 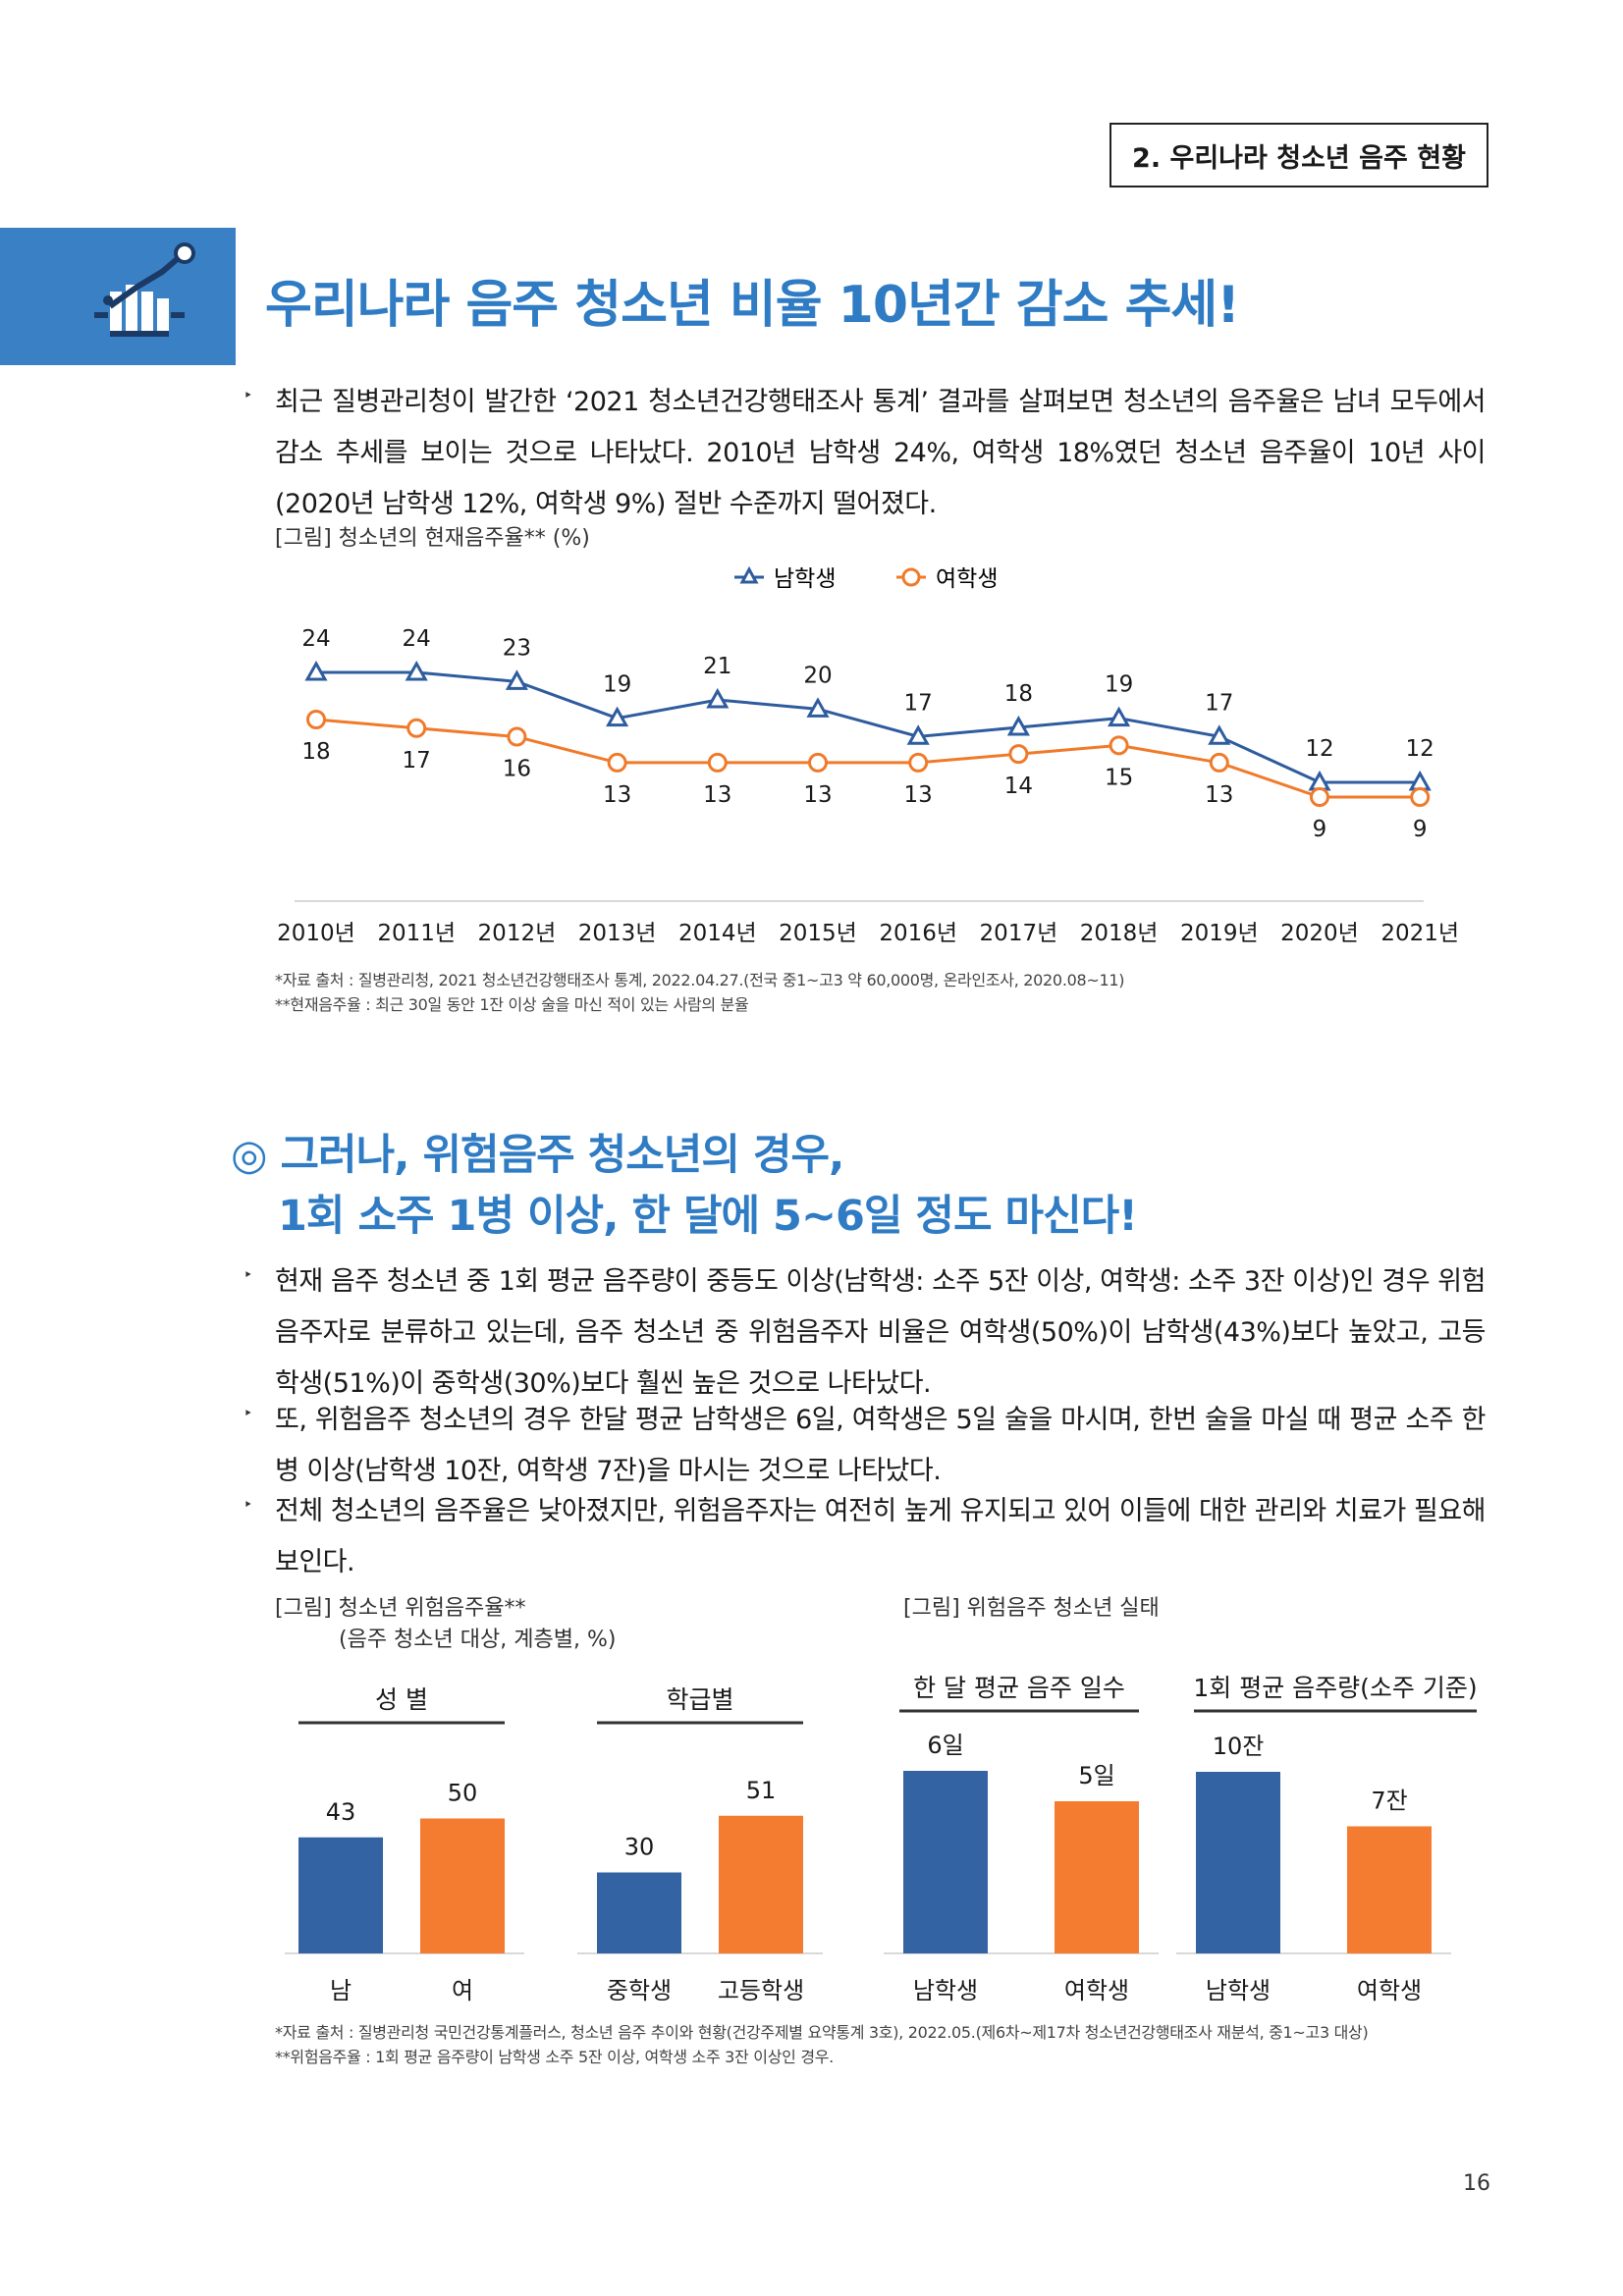 I want to click on section-tag: 2. 우리나라 청소년 음주 현황, so click(x=1298, y=155).